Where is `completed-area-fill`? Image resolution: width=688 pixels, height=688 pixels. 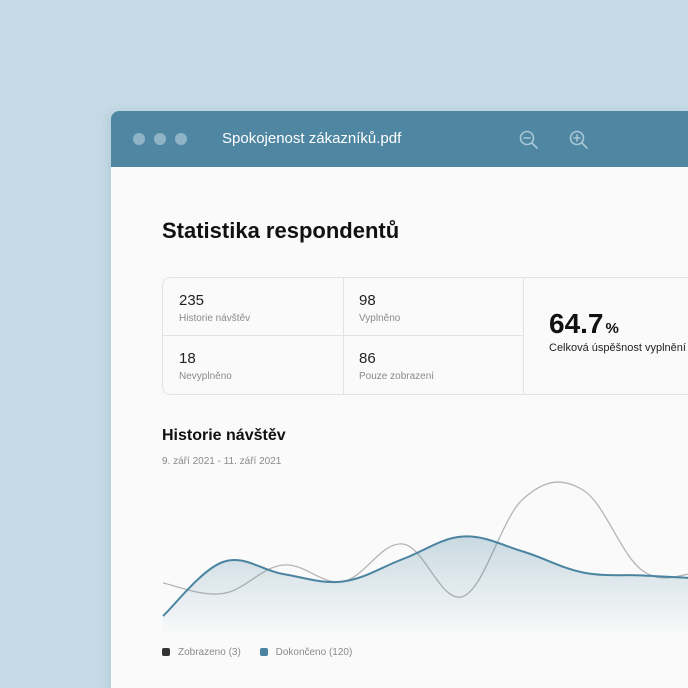
completed-area-fill is located at coordinates (425, 586).